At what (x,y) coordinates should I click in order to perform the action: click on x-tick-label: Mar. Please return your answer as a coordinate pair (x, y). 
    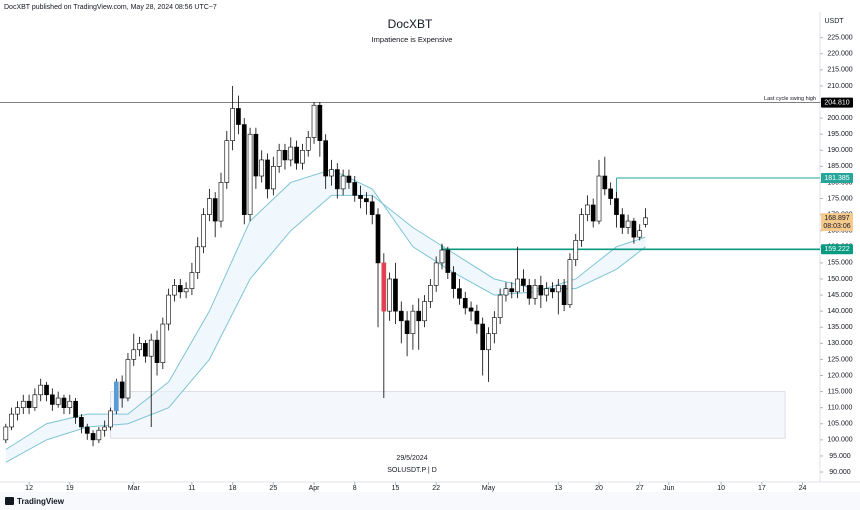
    Looking at the image, I should click on (134, 488).